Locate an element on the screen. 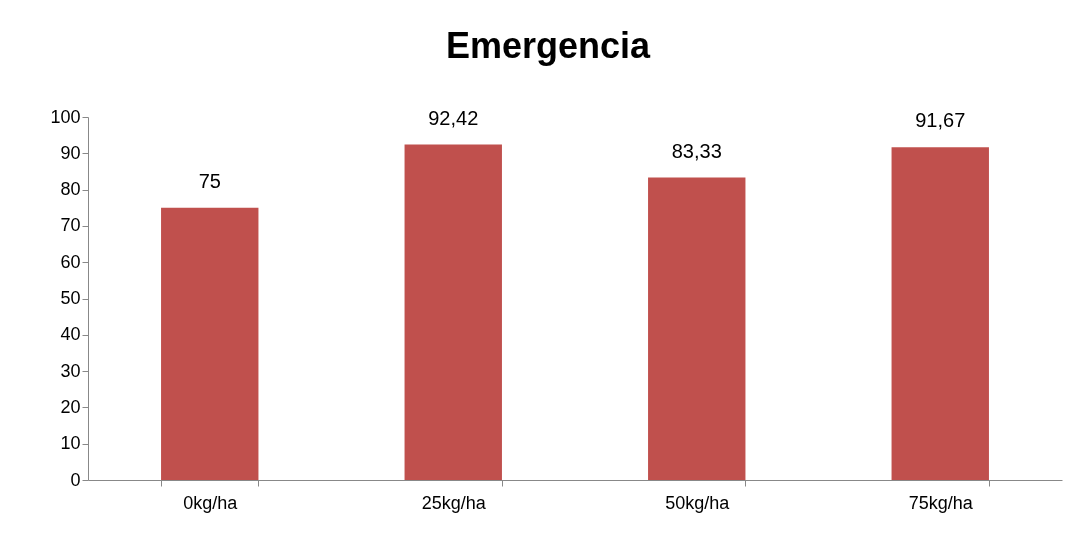 The width and height of the screenshot is (1090, 537). data-label: 92,42 is located at coordinates (453, 117).